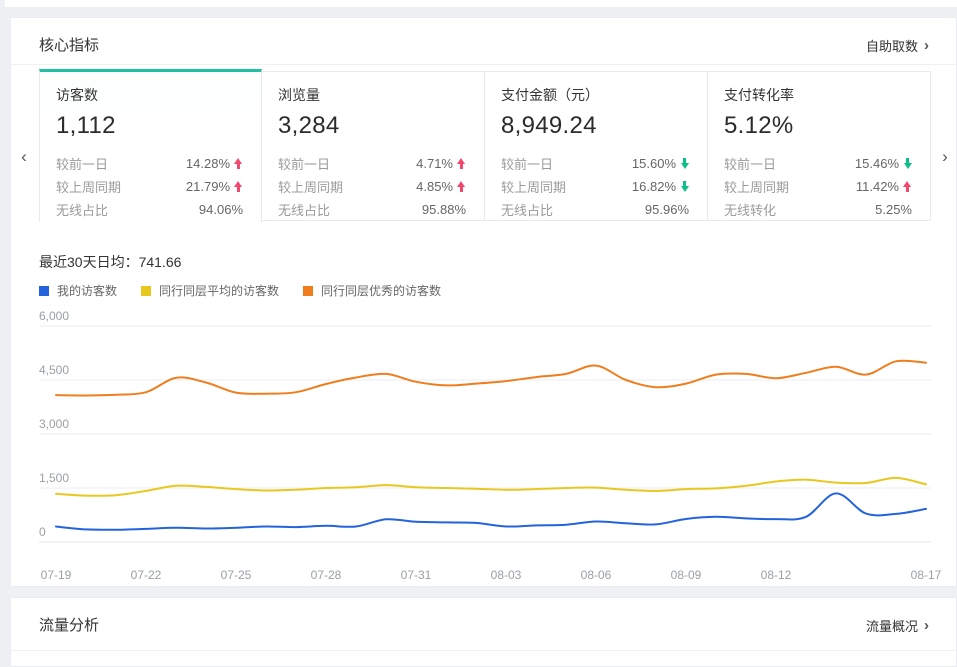  What do you see at coordinates (926, 575) in the screenshot?
I see `x-axis-tick-label: 08-17` at bounding box center [926, 575].